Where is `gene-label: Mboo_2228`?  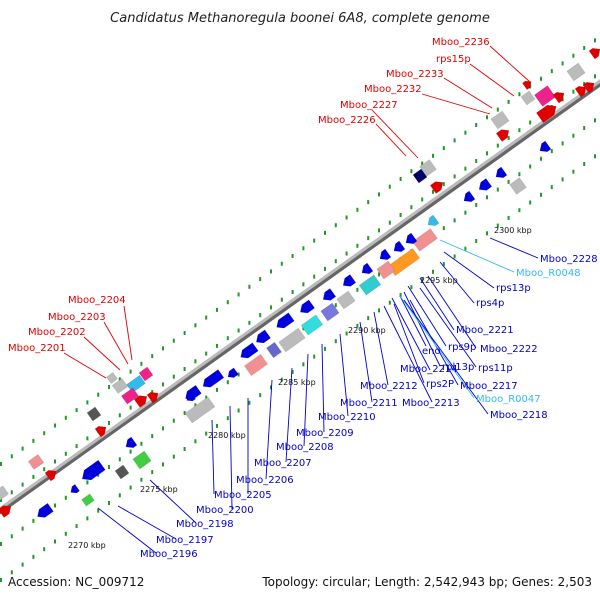 gene-label: Mboo_2228 is located at coordinates (569, 259).